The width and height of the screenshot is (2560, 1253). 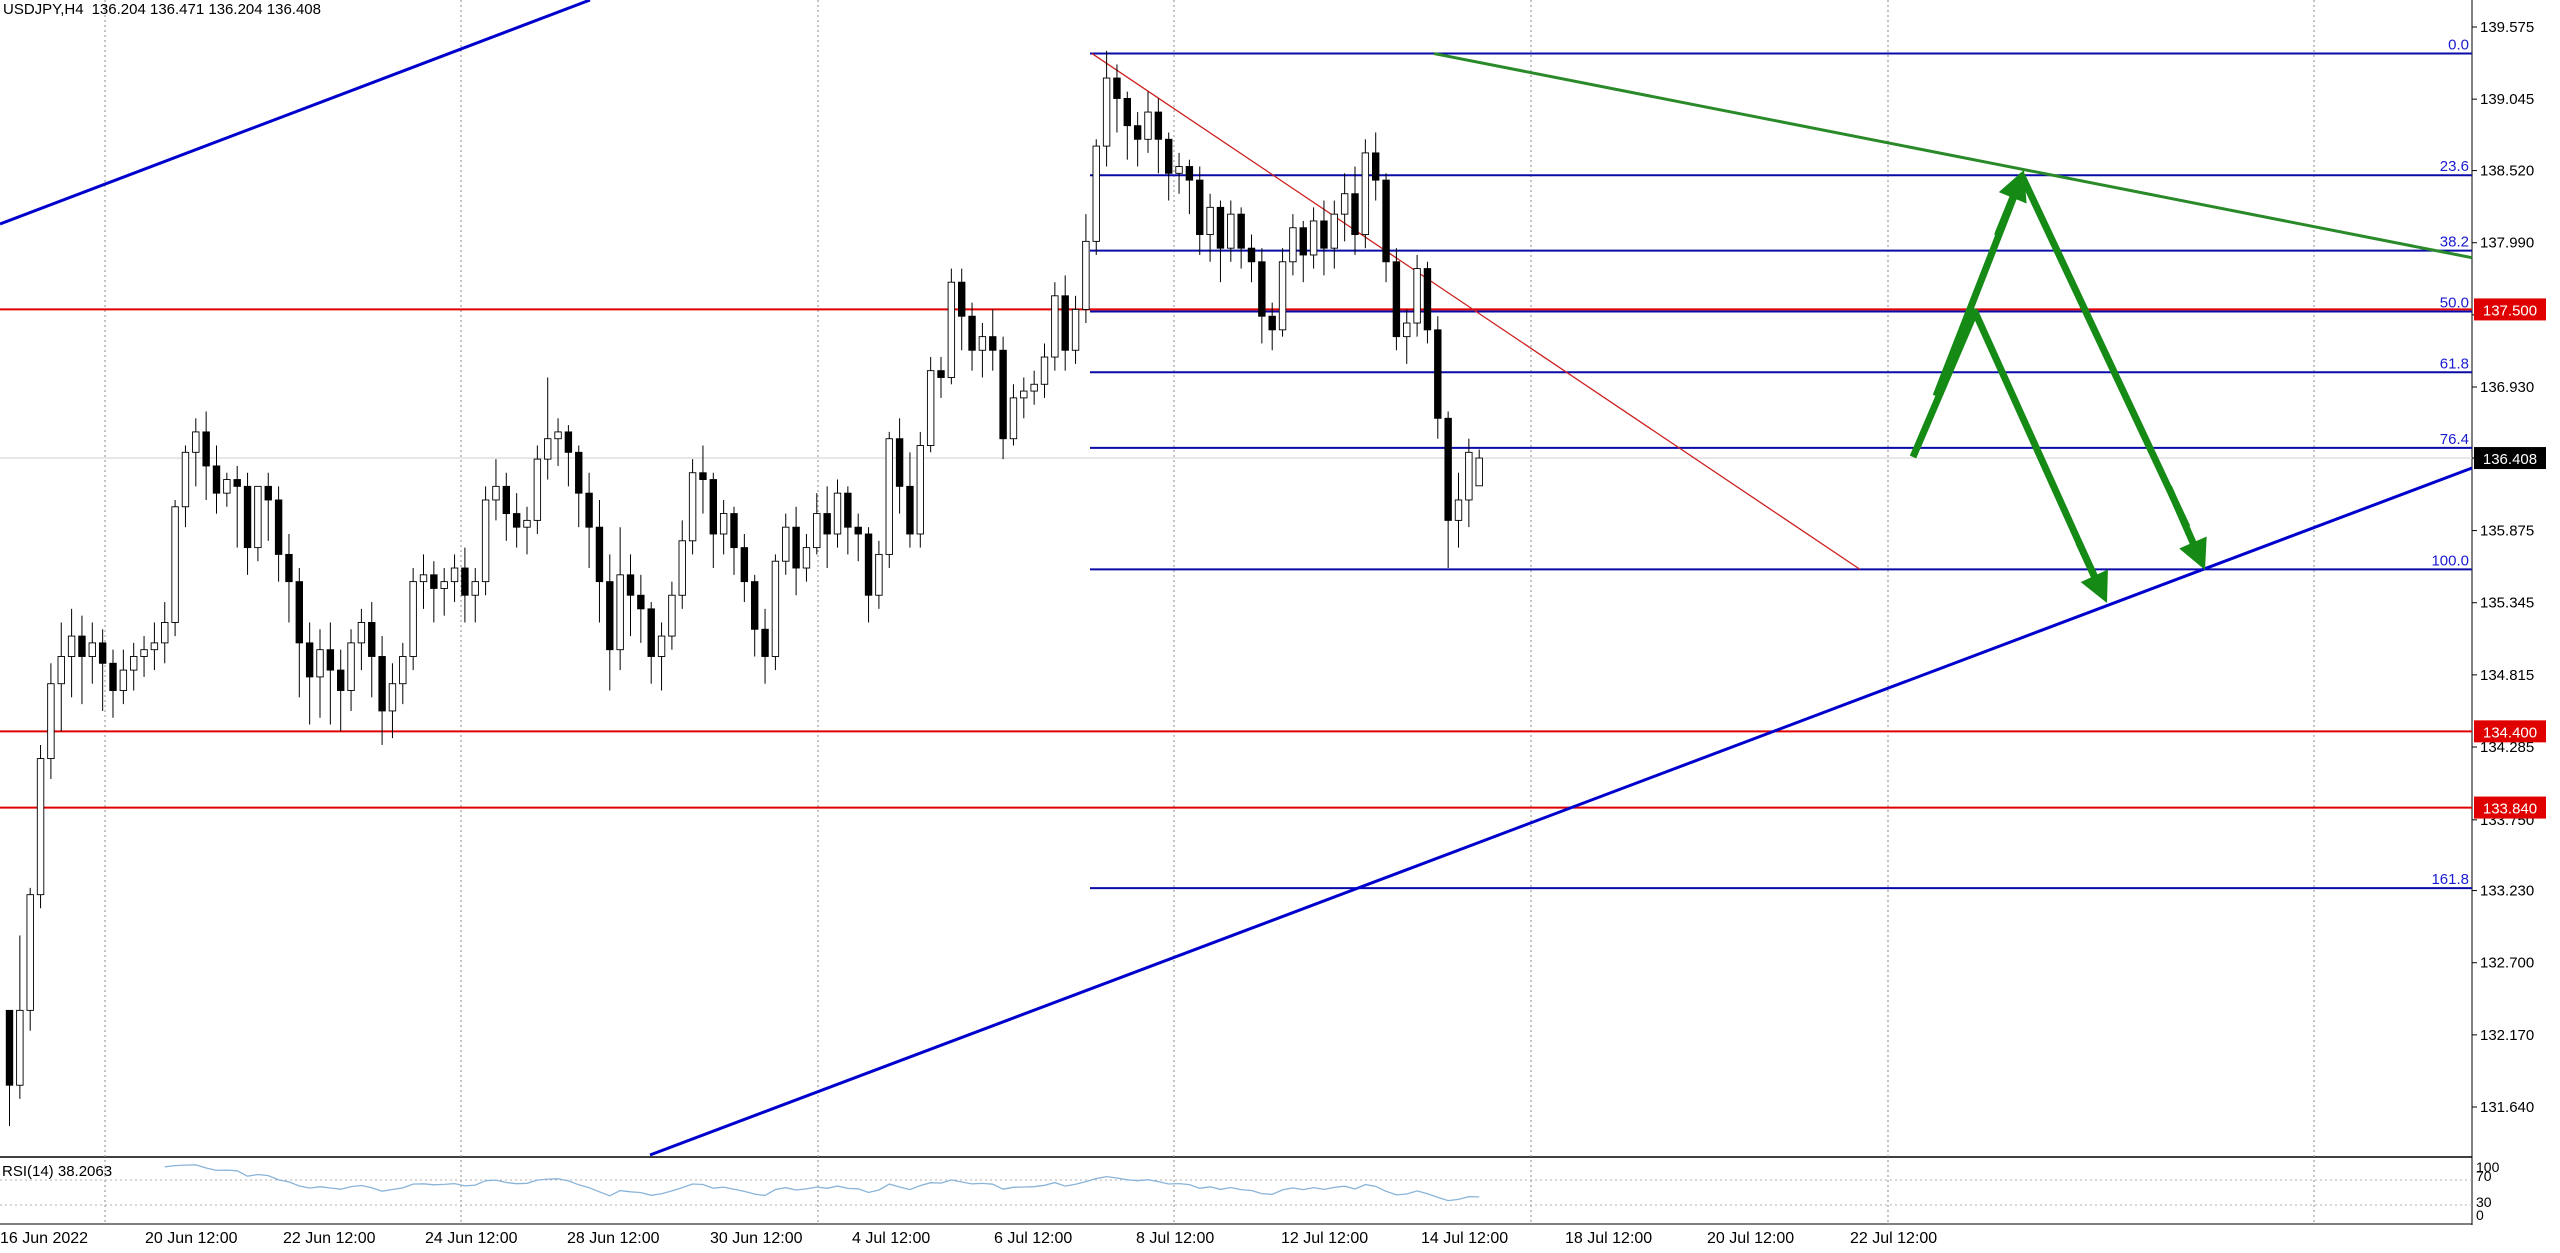 What do you see at coordinates (2507, 171) in the screenshot?
I see `price-tick-label: 138.520` at bounding box center [2507, 171].